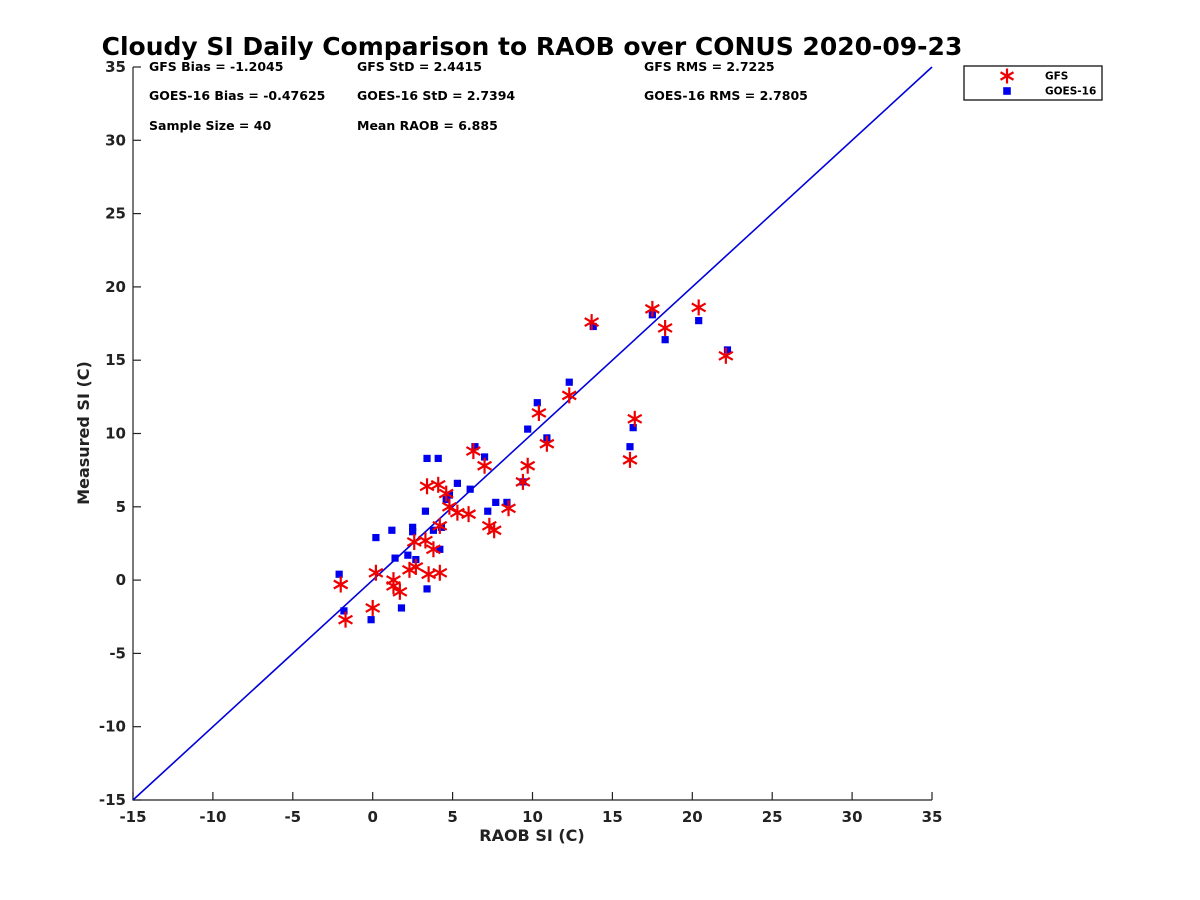  I want to click on y-tick-label: 10, so click(115, 434).